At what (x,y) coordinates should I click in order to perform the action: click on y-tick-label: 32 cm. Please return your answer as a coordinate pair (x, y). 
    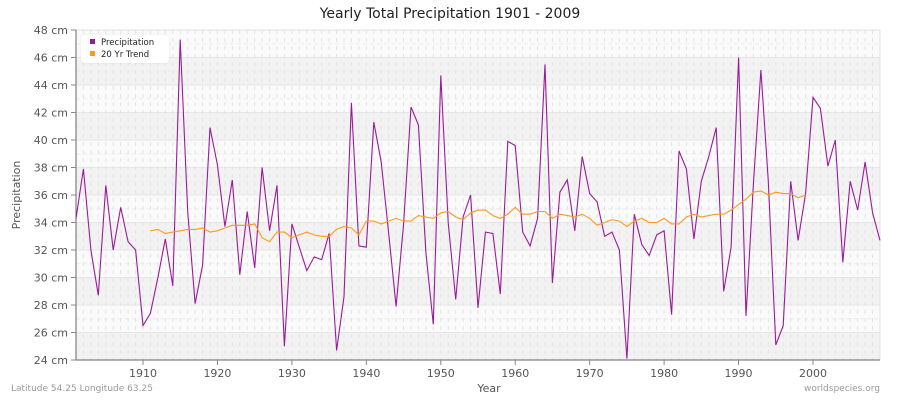
    Looking at the image, I should click on (51, 250).